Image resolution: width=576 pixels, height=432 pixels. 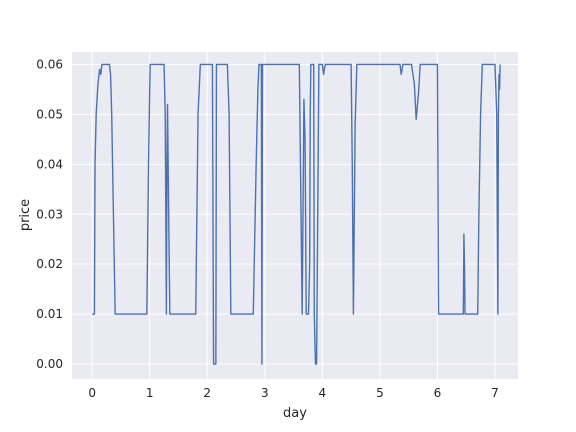 I want to click on y-tick-label: 0.00, so click(x=49, y=364).